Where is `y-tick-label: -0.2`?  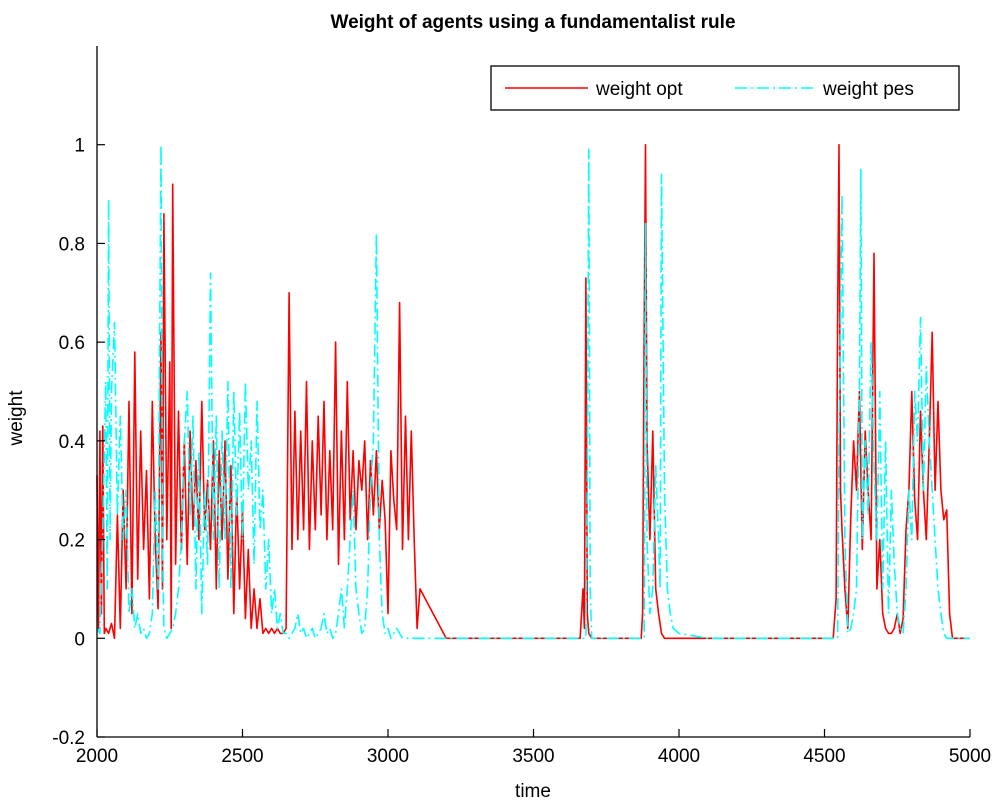
y-tick-label: -0.2 is located at coordinates (68, 738).